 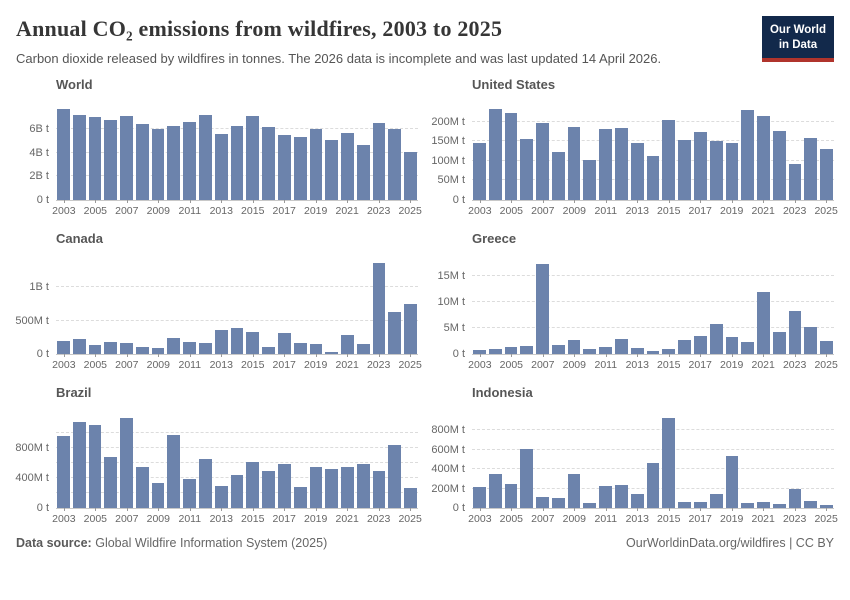 What do you see at coordinates (268, 350) in the screenshot?
I see `bar-canada-2016` at bounding box center [268, 350].